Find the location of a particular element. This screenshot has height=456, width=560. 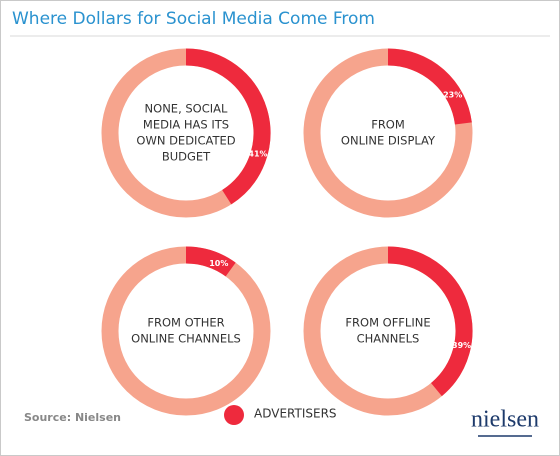

chart-title: Where Dollars for Social Media Come From is located at coordinates (193, 19).